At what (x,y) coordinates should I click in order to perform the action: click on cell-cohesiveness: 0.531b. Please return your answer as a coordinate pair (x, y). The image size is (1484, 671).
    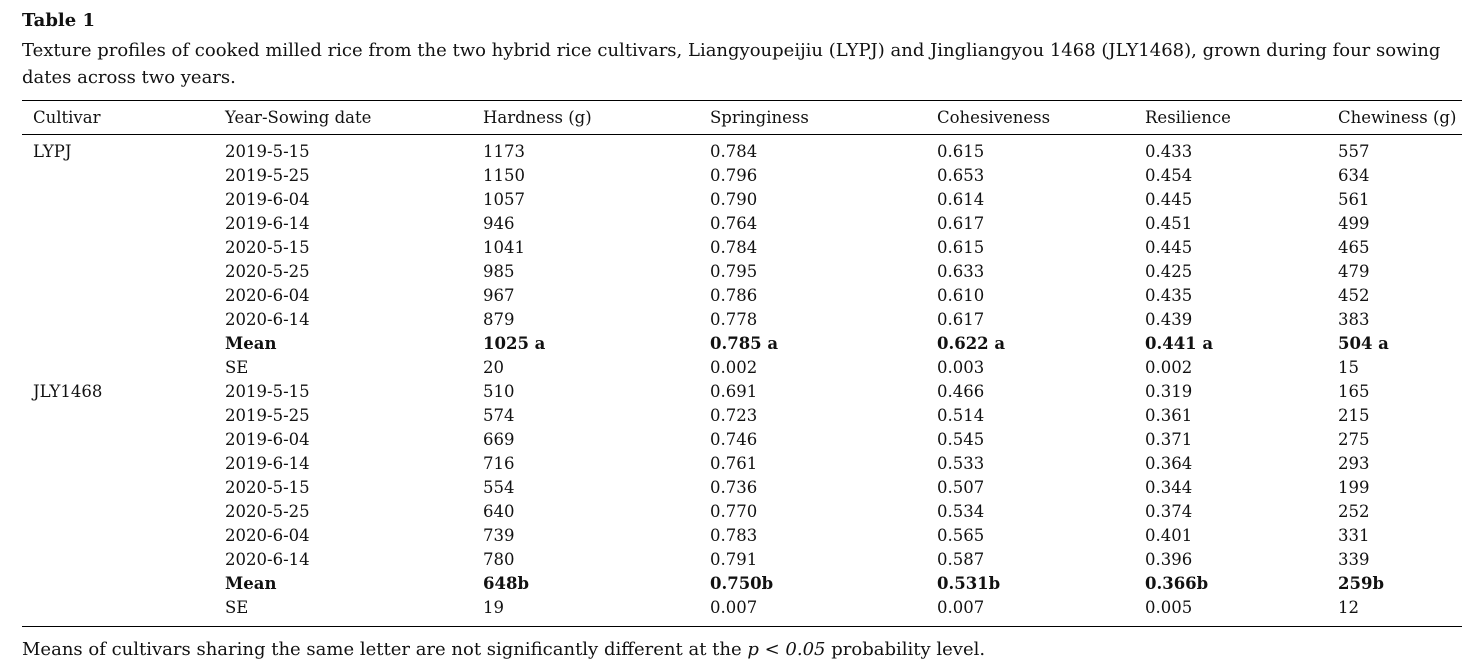
    Looking at the image, I should click on (969, 583).